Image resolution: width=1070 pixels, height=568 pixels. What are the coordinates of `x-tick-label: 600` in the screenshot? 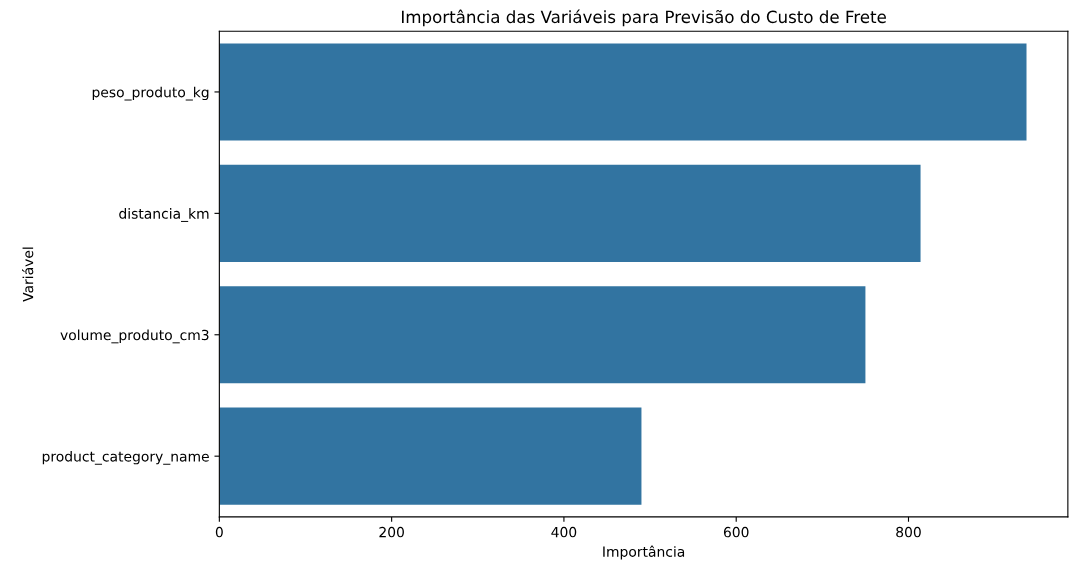 It's located at (736, 532).